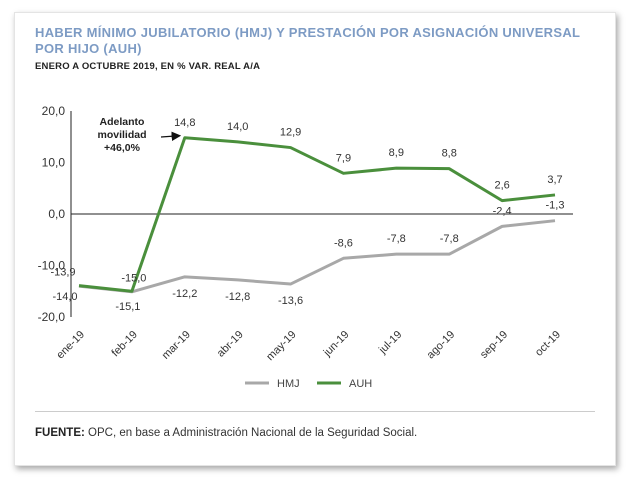 This screenshot has width=630, height=480. Describe the element at coordinates (54, 111) in the screenshot. I see `y-tick-label: 20,0` at that location.